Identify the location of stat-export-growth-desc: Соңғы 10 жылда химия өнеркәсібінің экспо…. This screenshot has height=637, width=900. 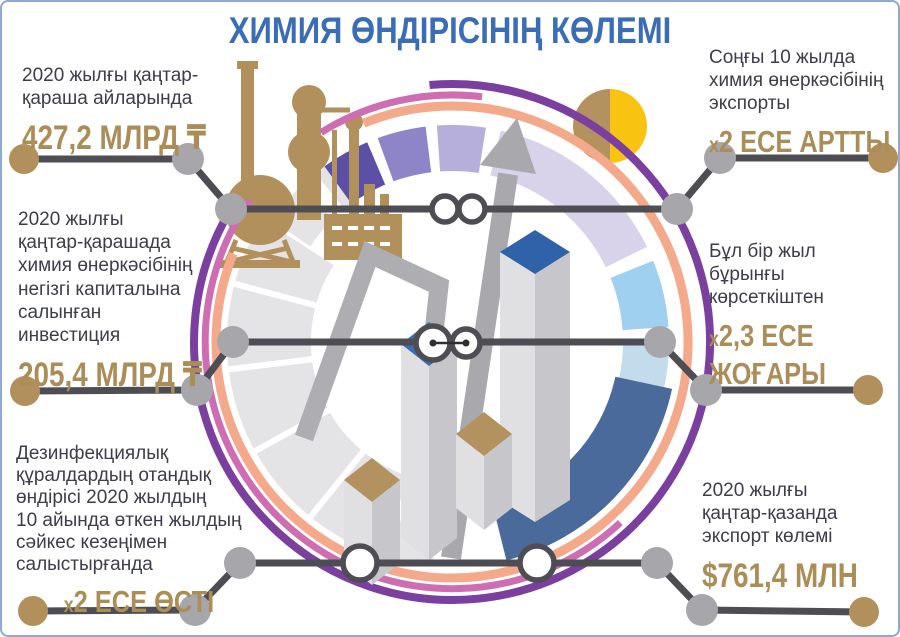
(796, 81).